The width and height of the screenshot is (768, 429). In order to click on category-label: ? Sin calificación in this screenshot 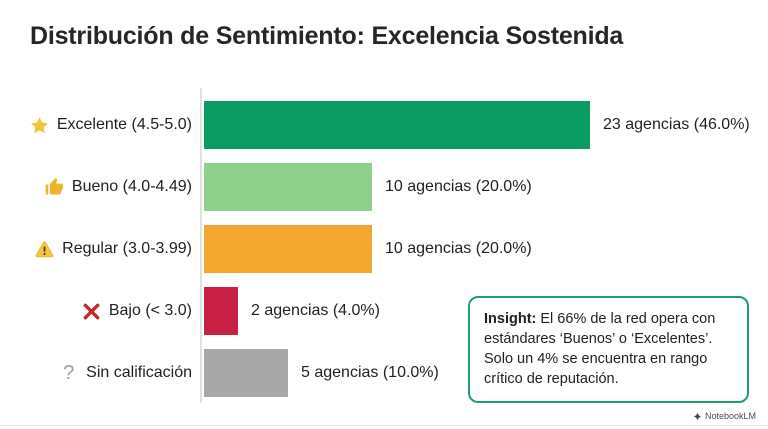, I will do `click(96, 373)`.